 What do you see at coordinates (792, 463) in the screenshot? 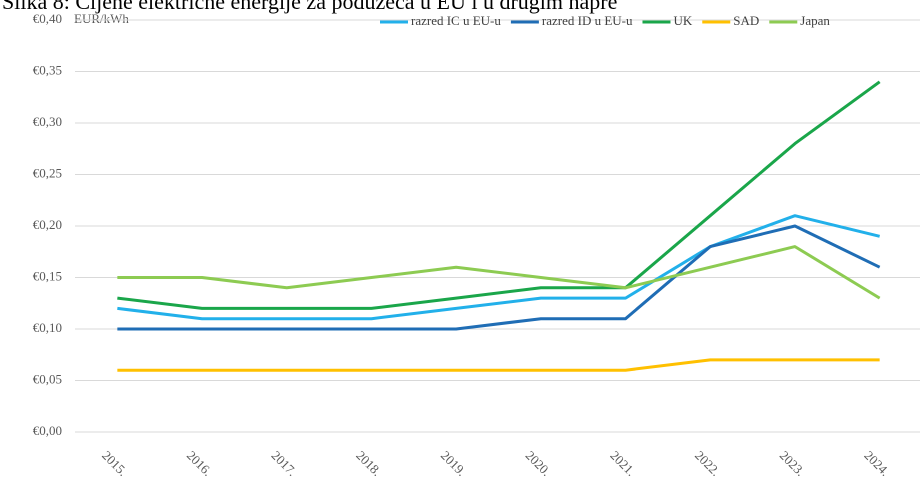
I see `x-tick-label: 2023.` at bounding box center [792, 463].